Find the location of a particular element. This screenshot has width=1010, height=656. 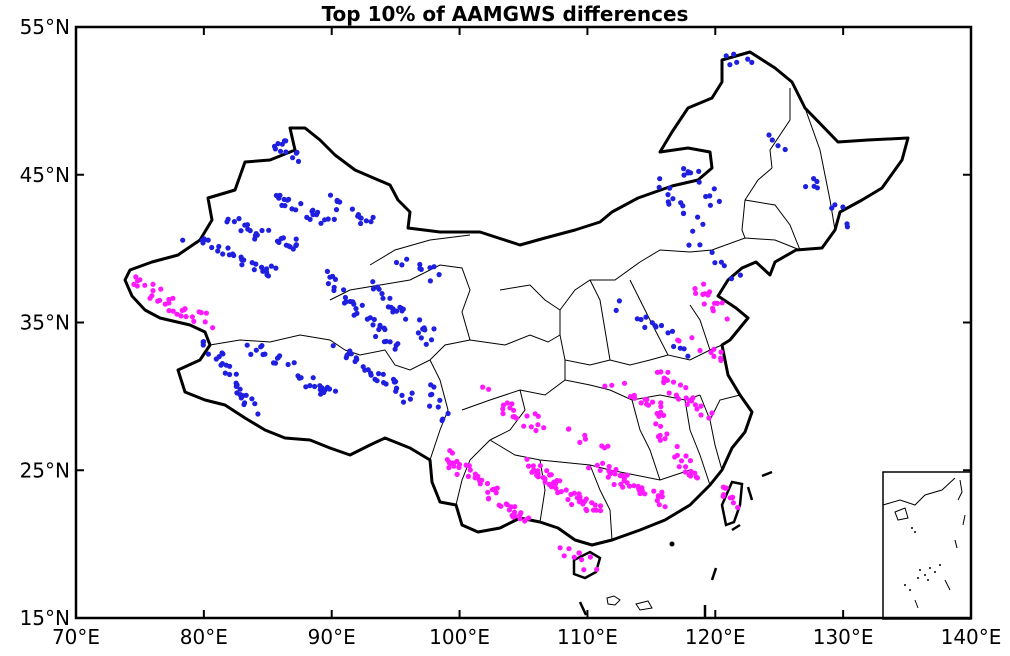

x-tick-label: 100°E is located at coordinates (459, 637).